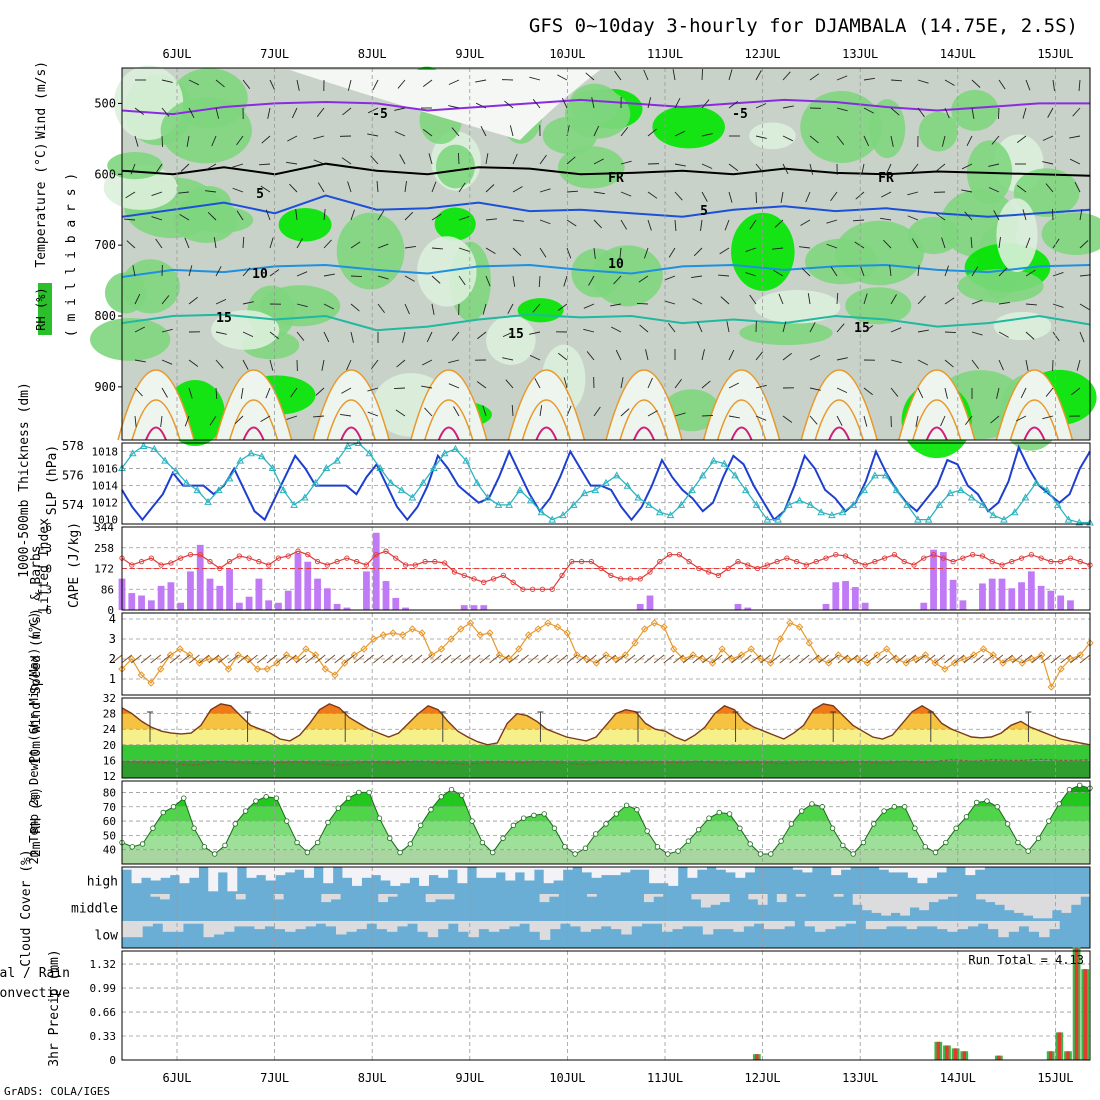 Image resolution: width=1100 pixels, height=1100 pixels. What do you see at coordinates (841, 261) in the screenshot?
I see `rh-patch` at bounding box center [841, 261].